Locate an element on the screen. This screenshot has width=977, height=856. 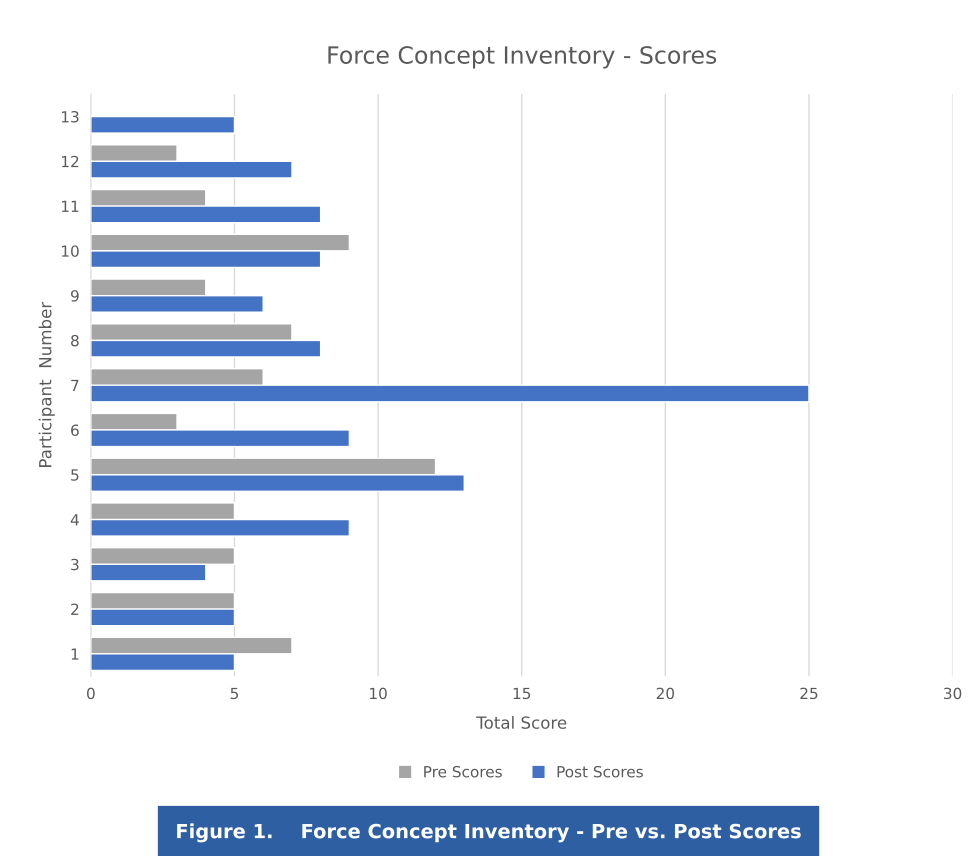
y-tick-label: 2 is located at coordinates (74, 609).